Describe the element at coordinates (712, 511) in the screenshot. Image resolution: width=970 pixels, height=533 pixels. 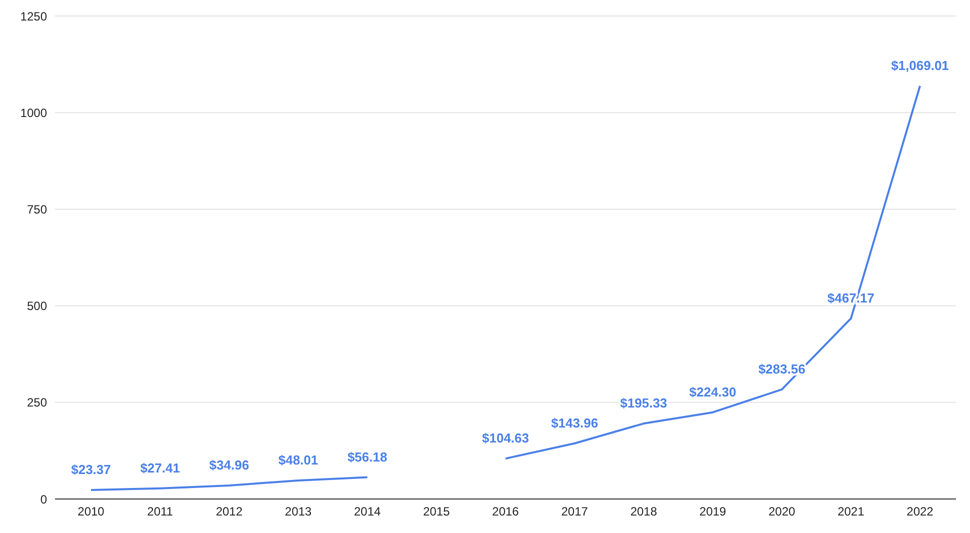
I see `x-tick-label: 2019` at that location.